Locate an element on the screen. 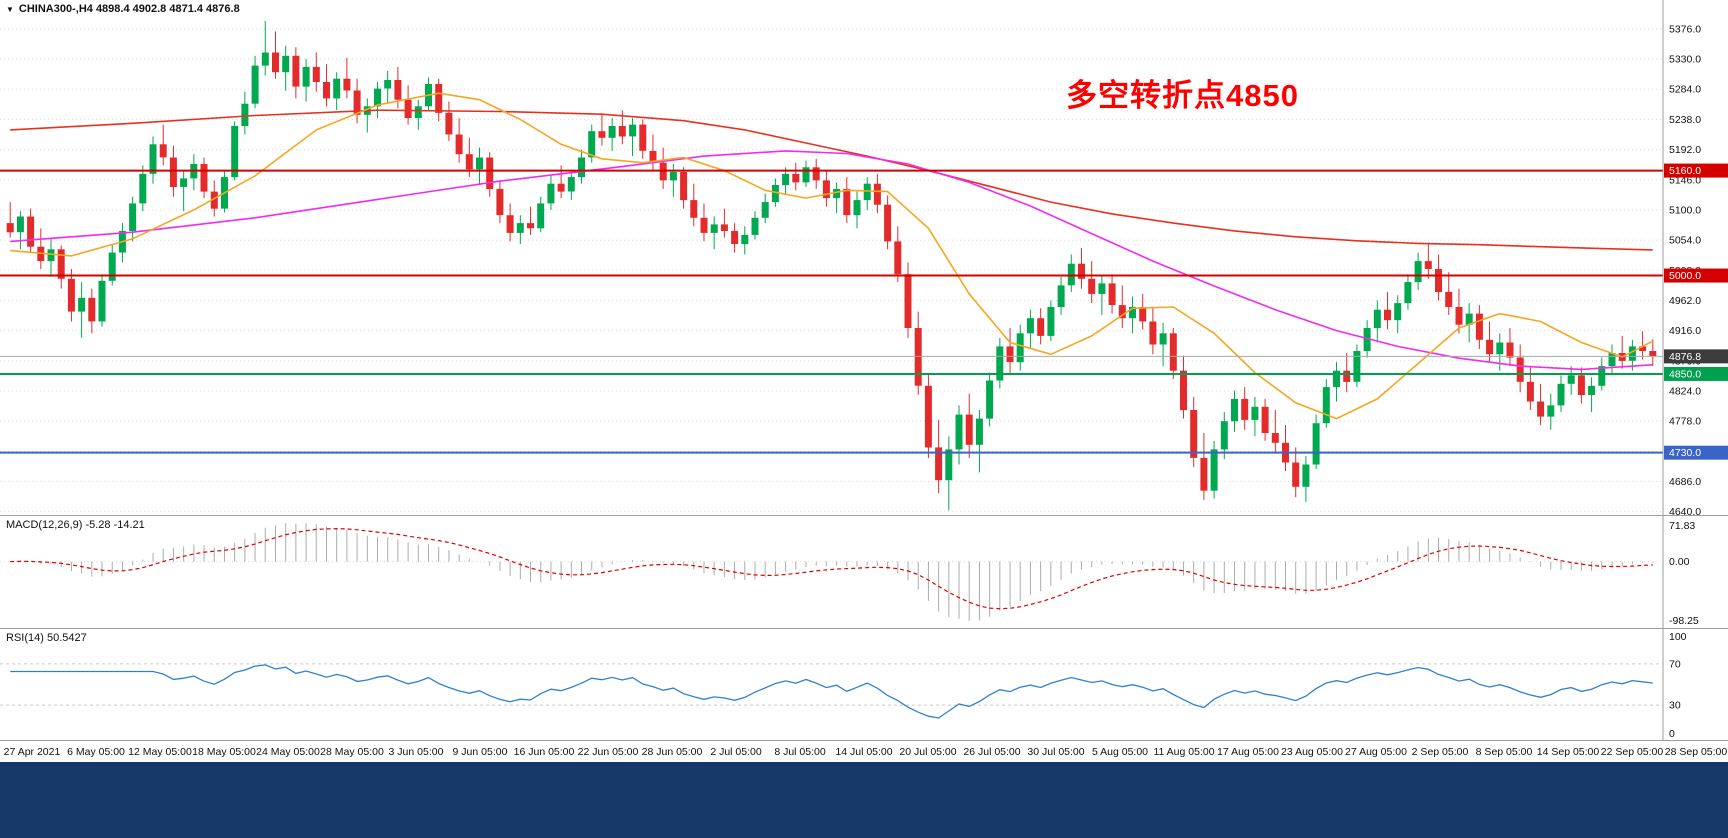  svg-text: 100 is located at coordinates (1678, 637).